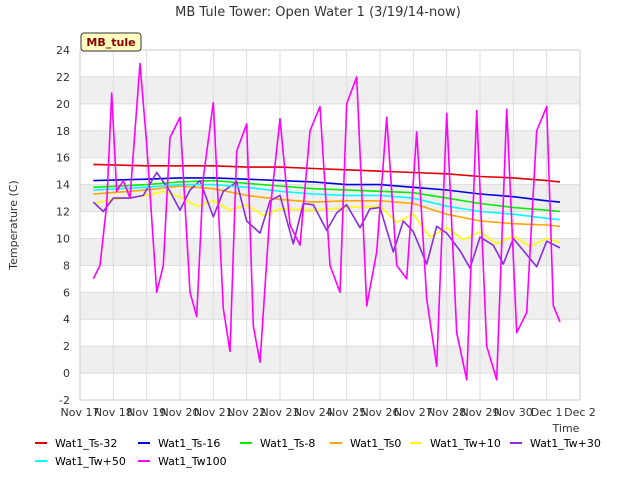 The width and height of the screenshot is (640, 480). I want to click on y-tick-label: 22, so click(63, 77).